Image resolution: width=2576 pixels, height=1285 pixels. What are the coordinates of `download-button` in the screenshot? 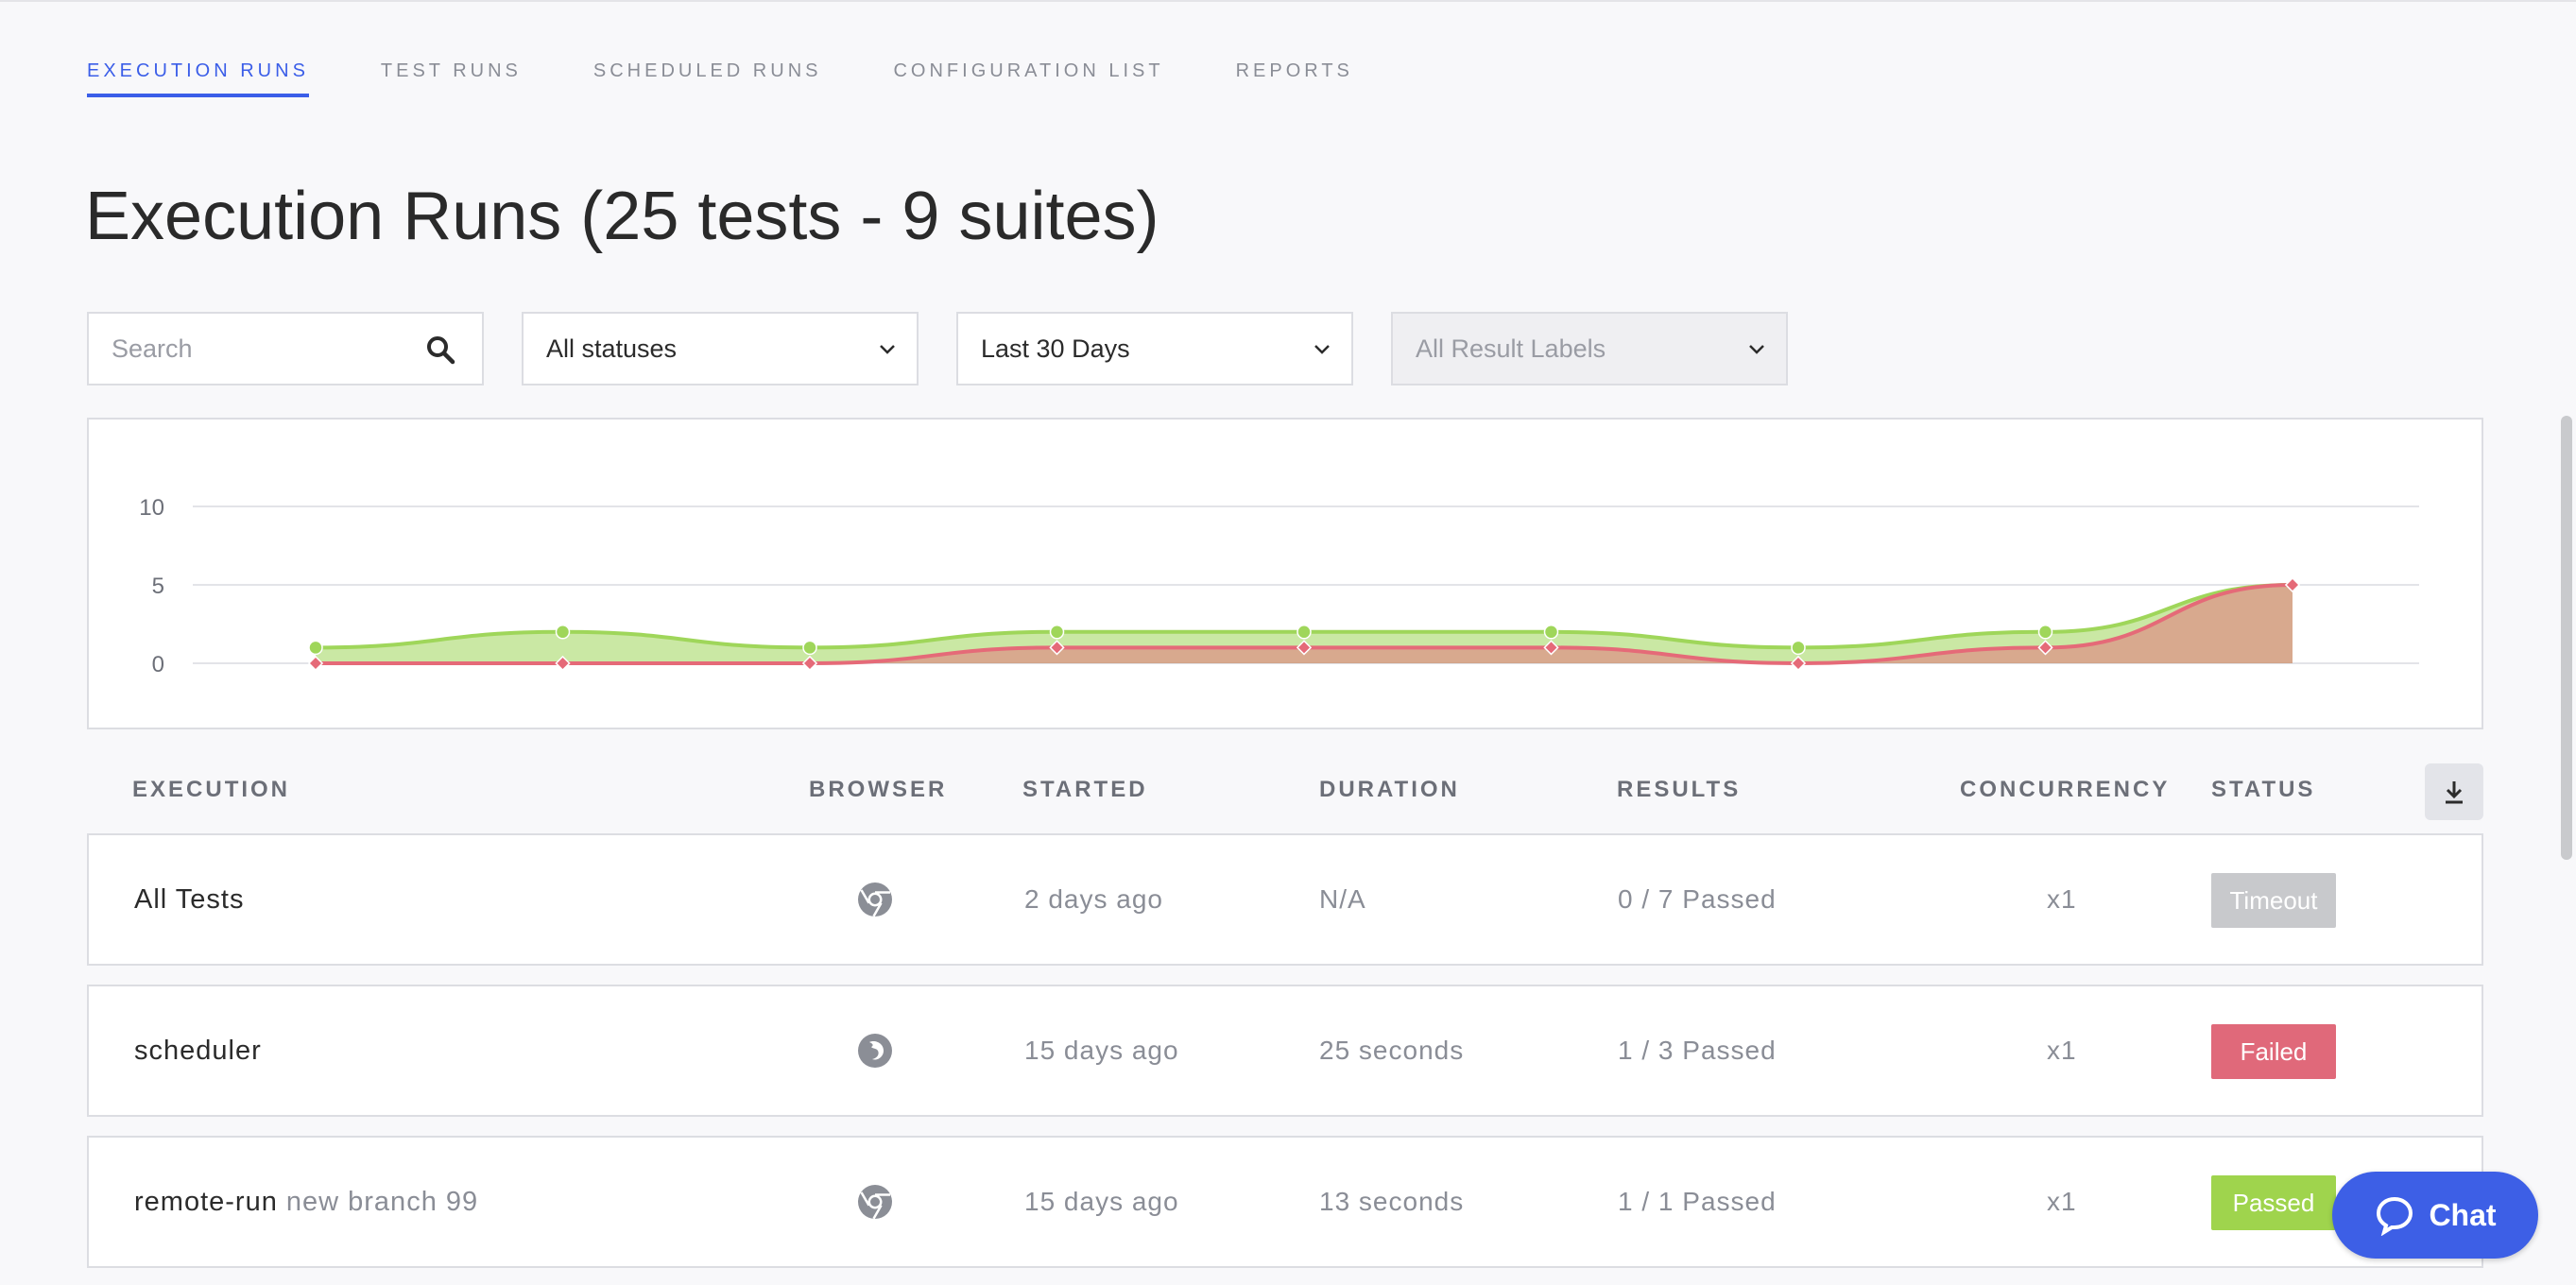 It's located at (2454, 791).